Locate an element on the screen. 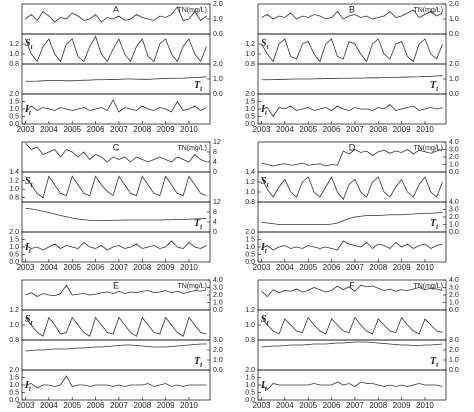 The image size is (474, 412). y-tick-label: 4.0 is located at coordinates (218, 280).